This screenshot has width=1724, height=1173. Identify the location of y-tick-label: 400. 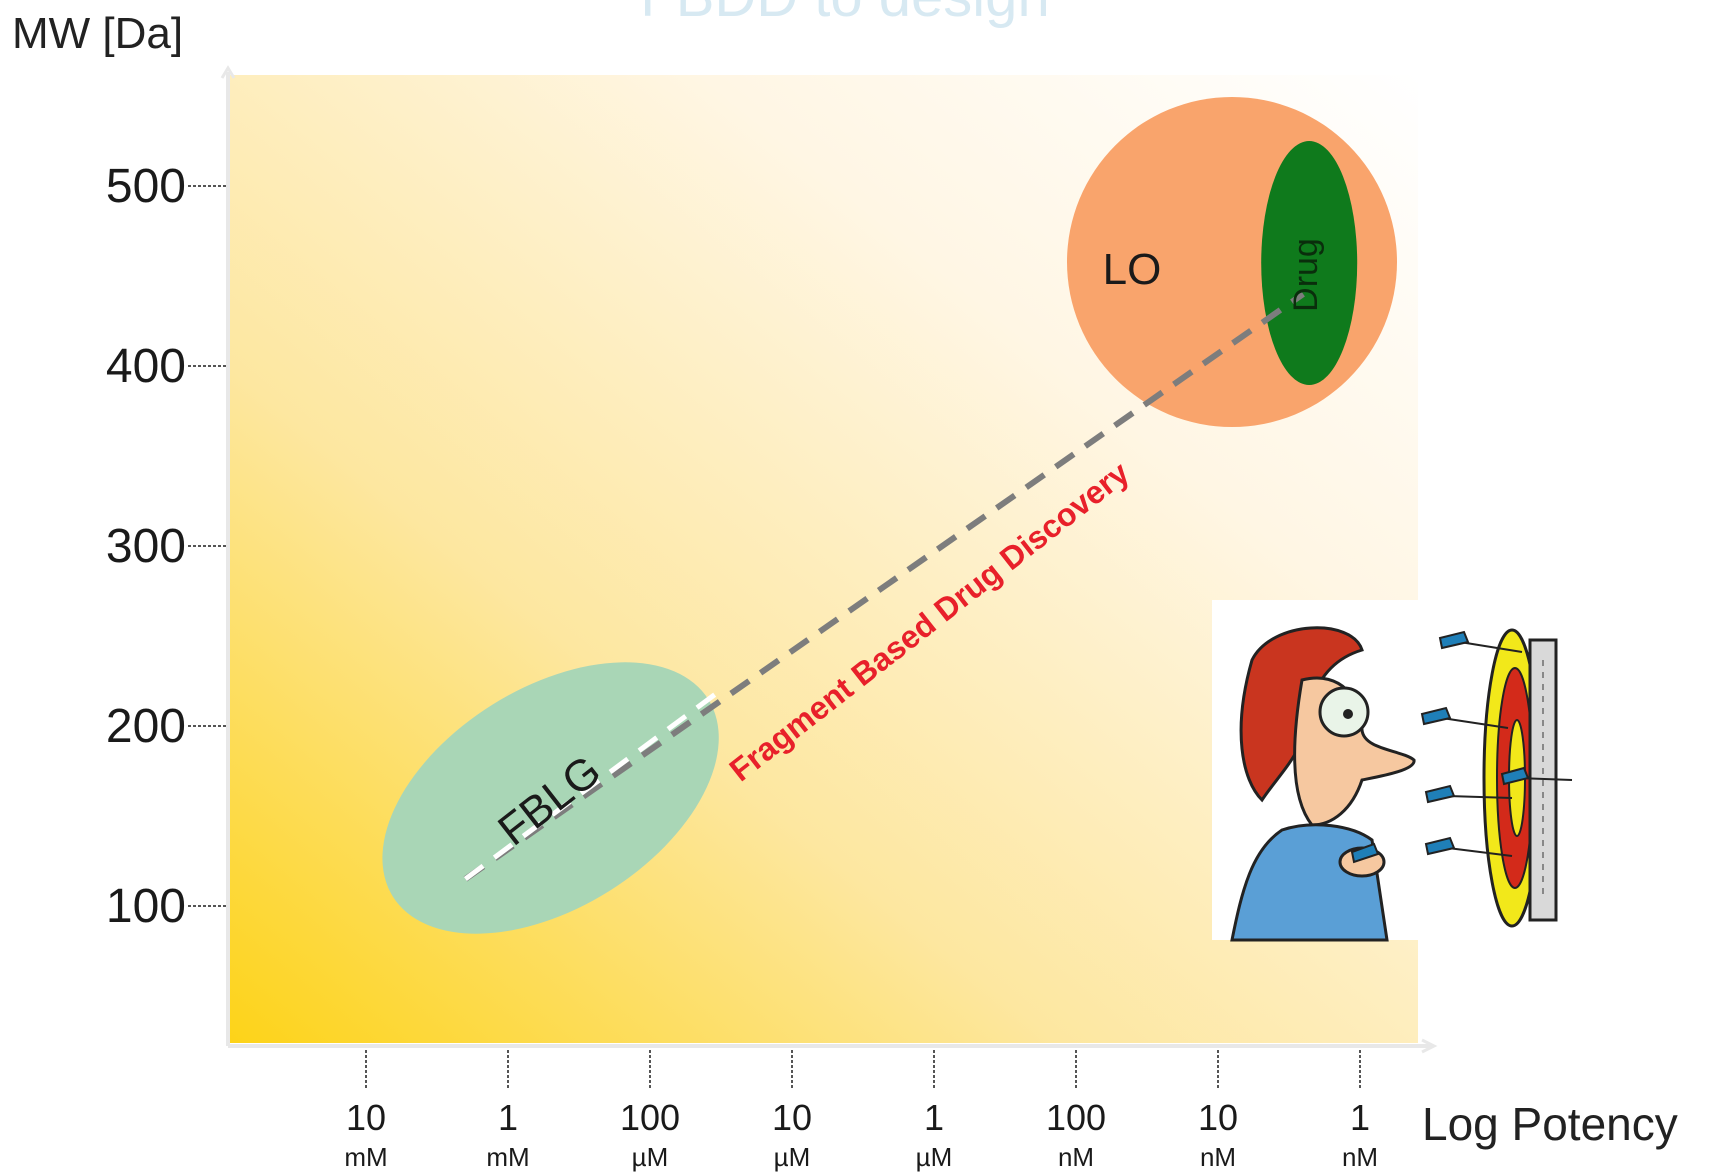
(146, 366).